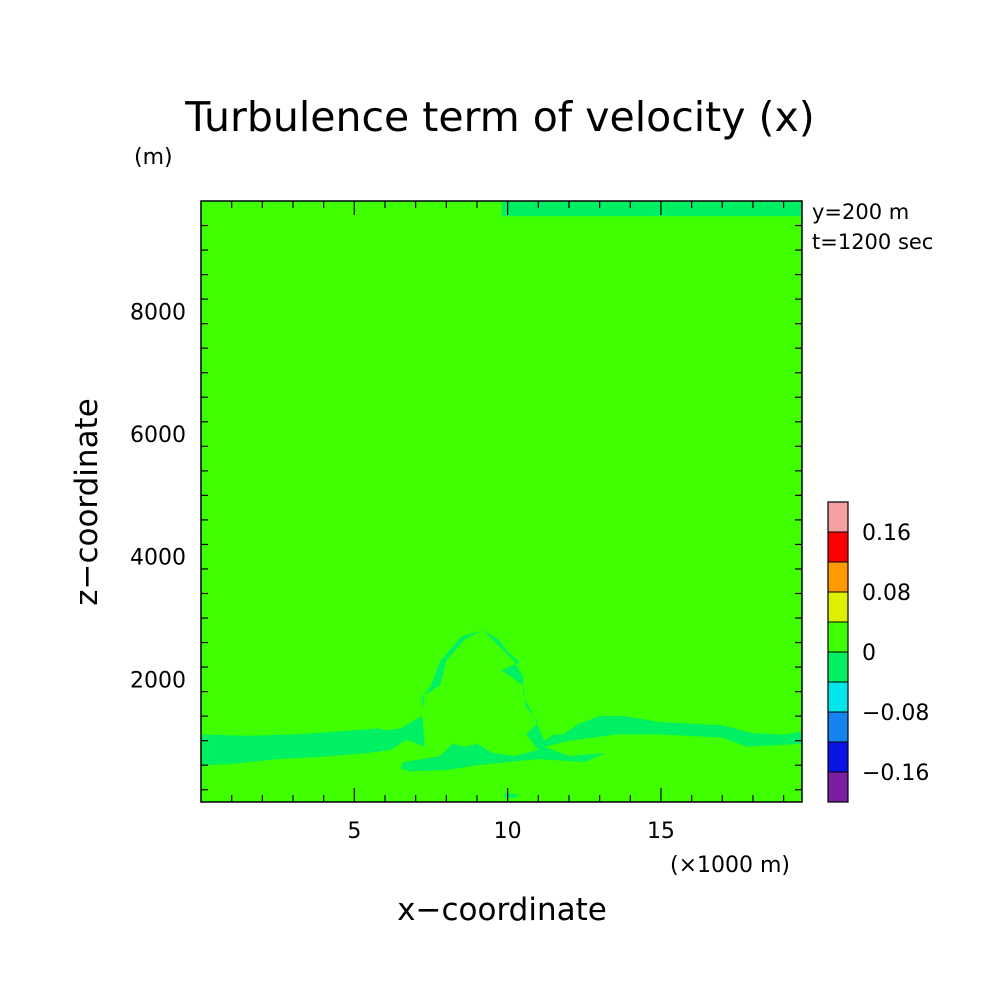 This screenshot has height=1004, width=1004. What do you see at coordinates (158, 680) in the screenshot?
I see `y-tick-label: 2000` at bounding box center [158, 680].